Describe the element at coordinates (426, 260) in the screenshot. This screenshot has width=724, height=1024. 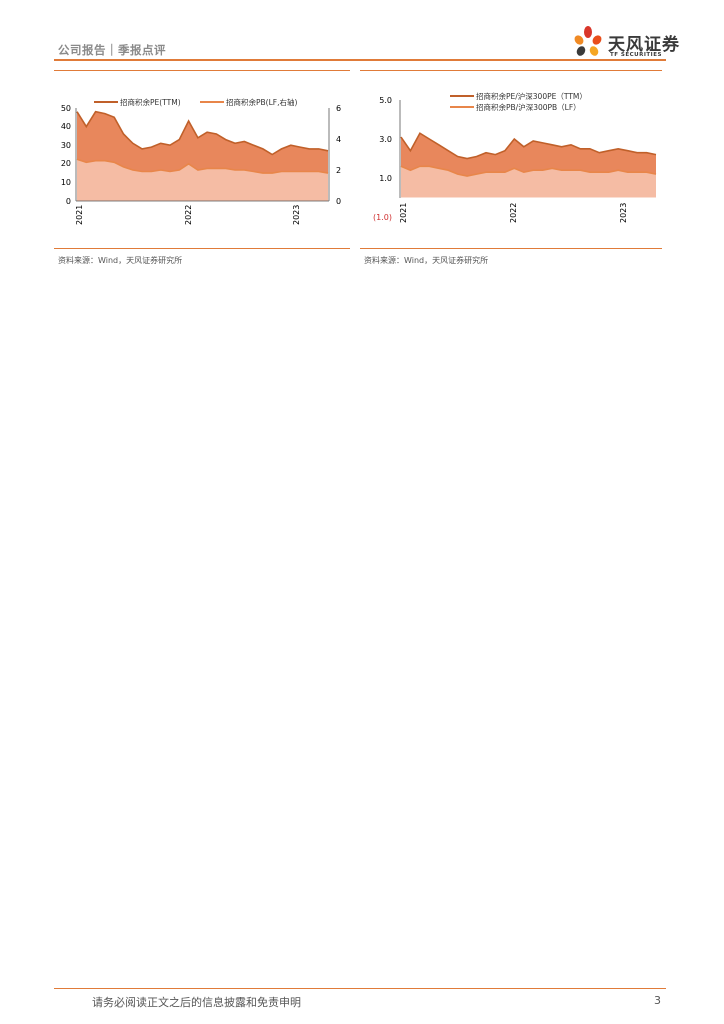
I see `right-chart-source: 资料来源：Wind，天风证券研究所` at that location.